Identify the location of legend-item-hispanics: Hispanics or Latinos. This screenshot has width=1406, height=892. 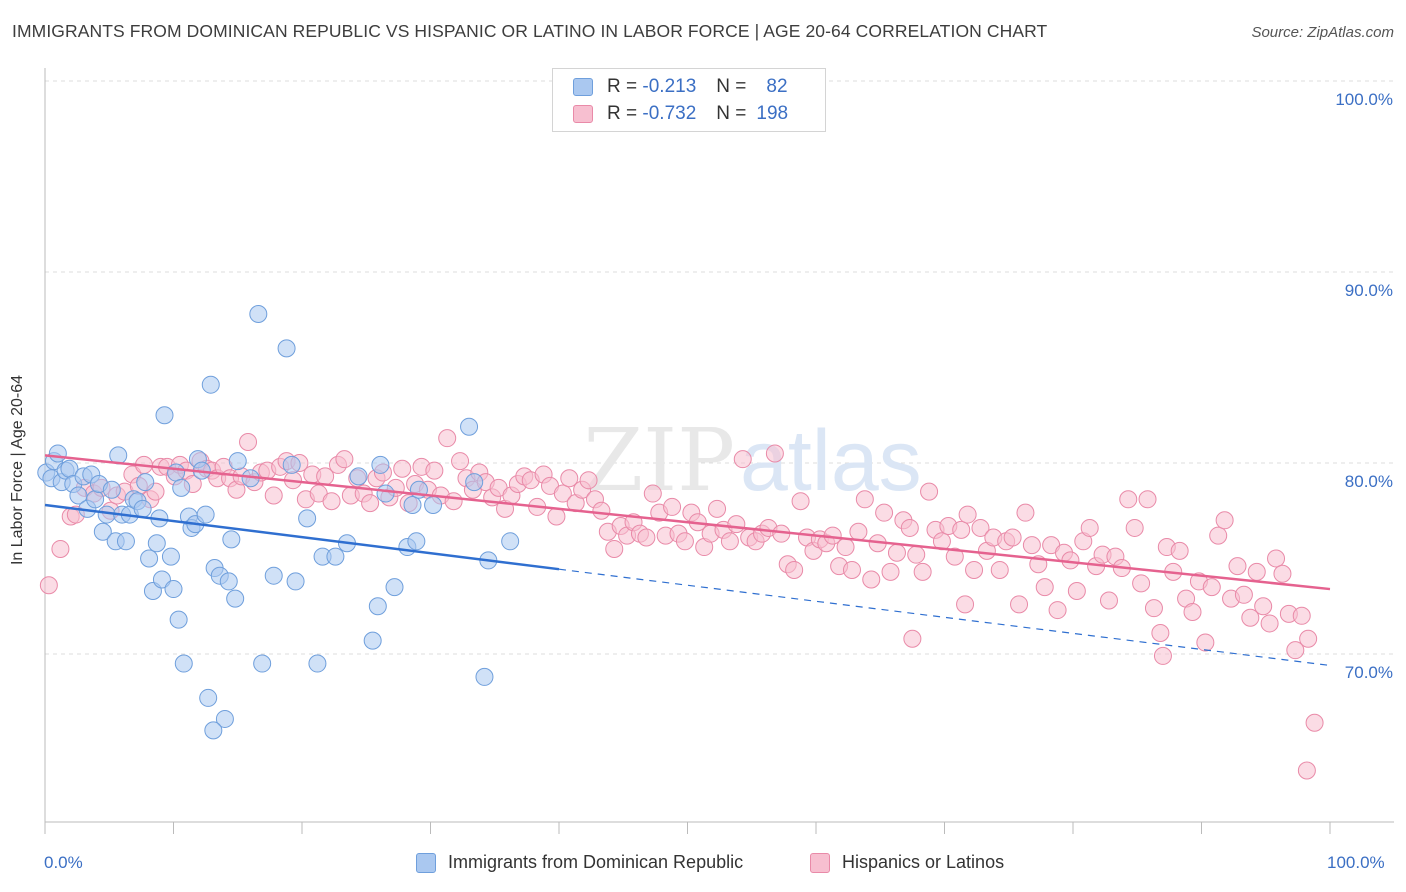
(907, 862).